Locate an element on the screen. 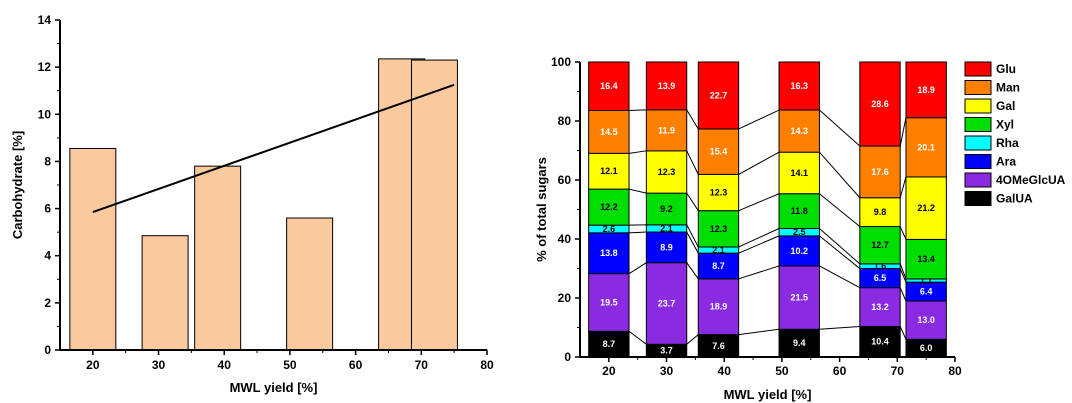 This screenshot has height=403, width=1072. segment-label: 9.4 is located at coordinates (799, 343).